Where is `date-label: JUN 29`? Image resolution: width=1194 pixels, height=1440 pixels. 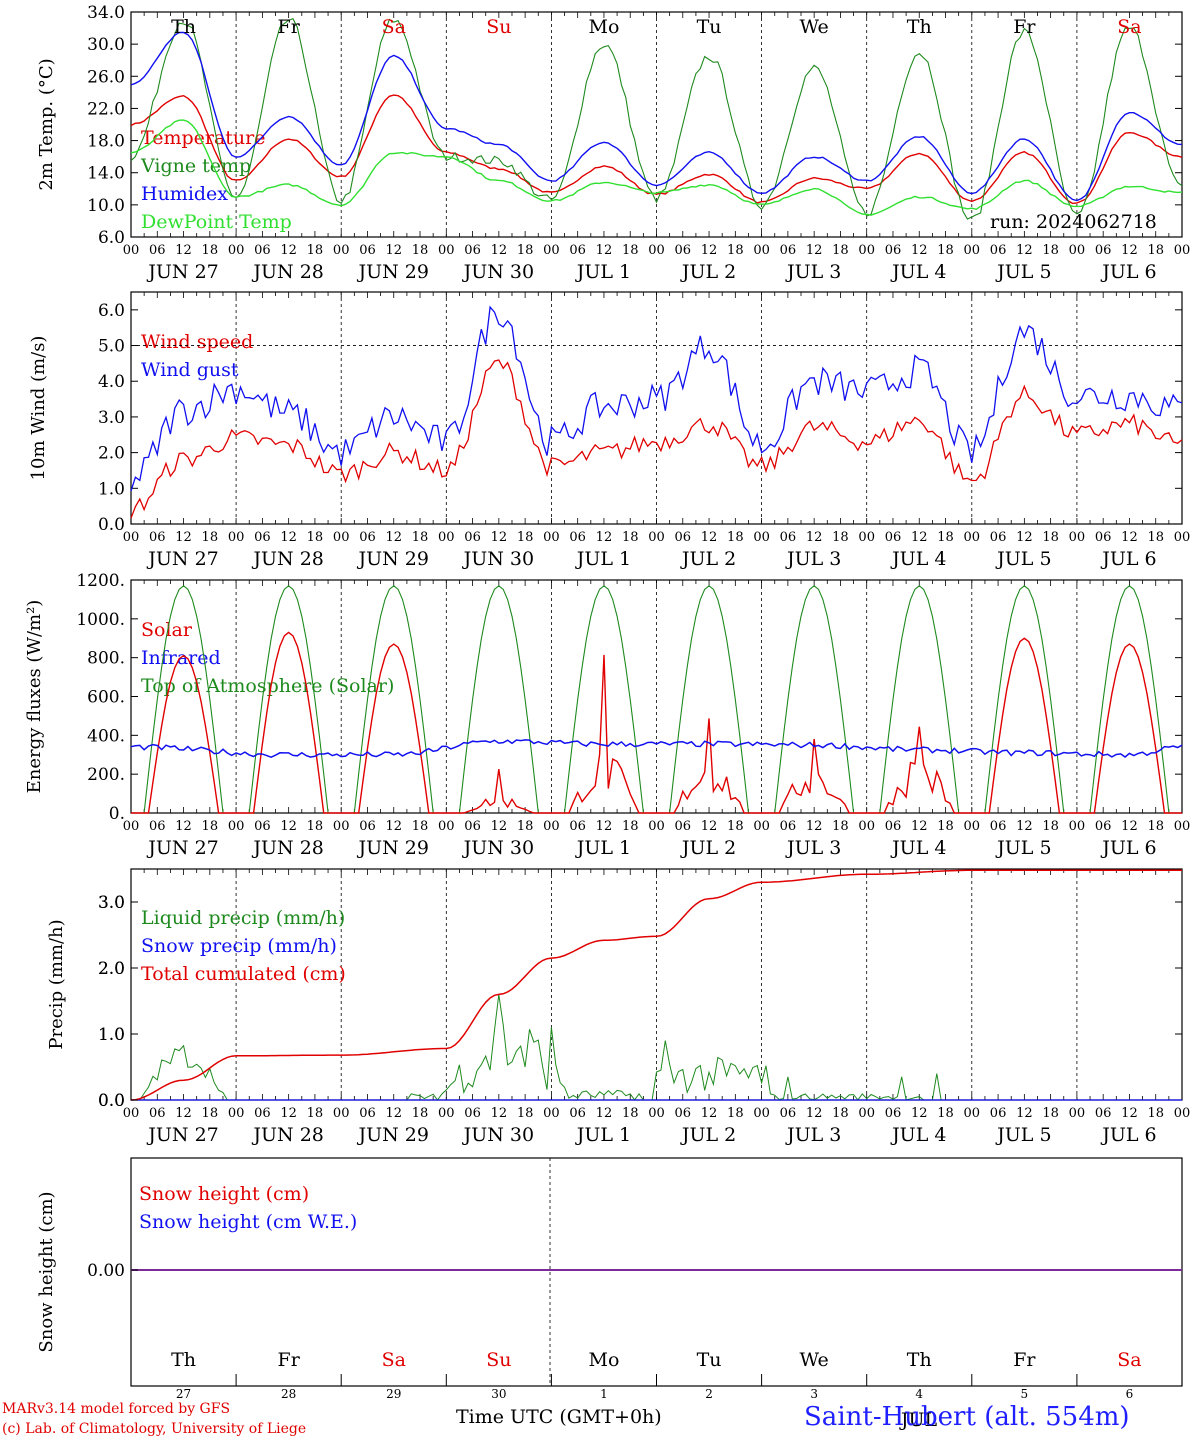
date-label: JUN 29 is located at coordinates (393, 272).